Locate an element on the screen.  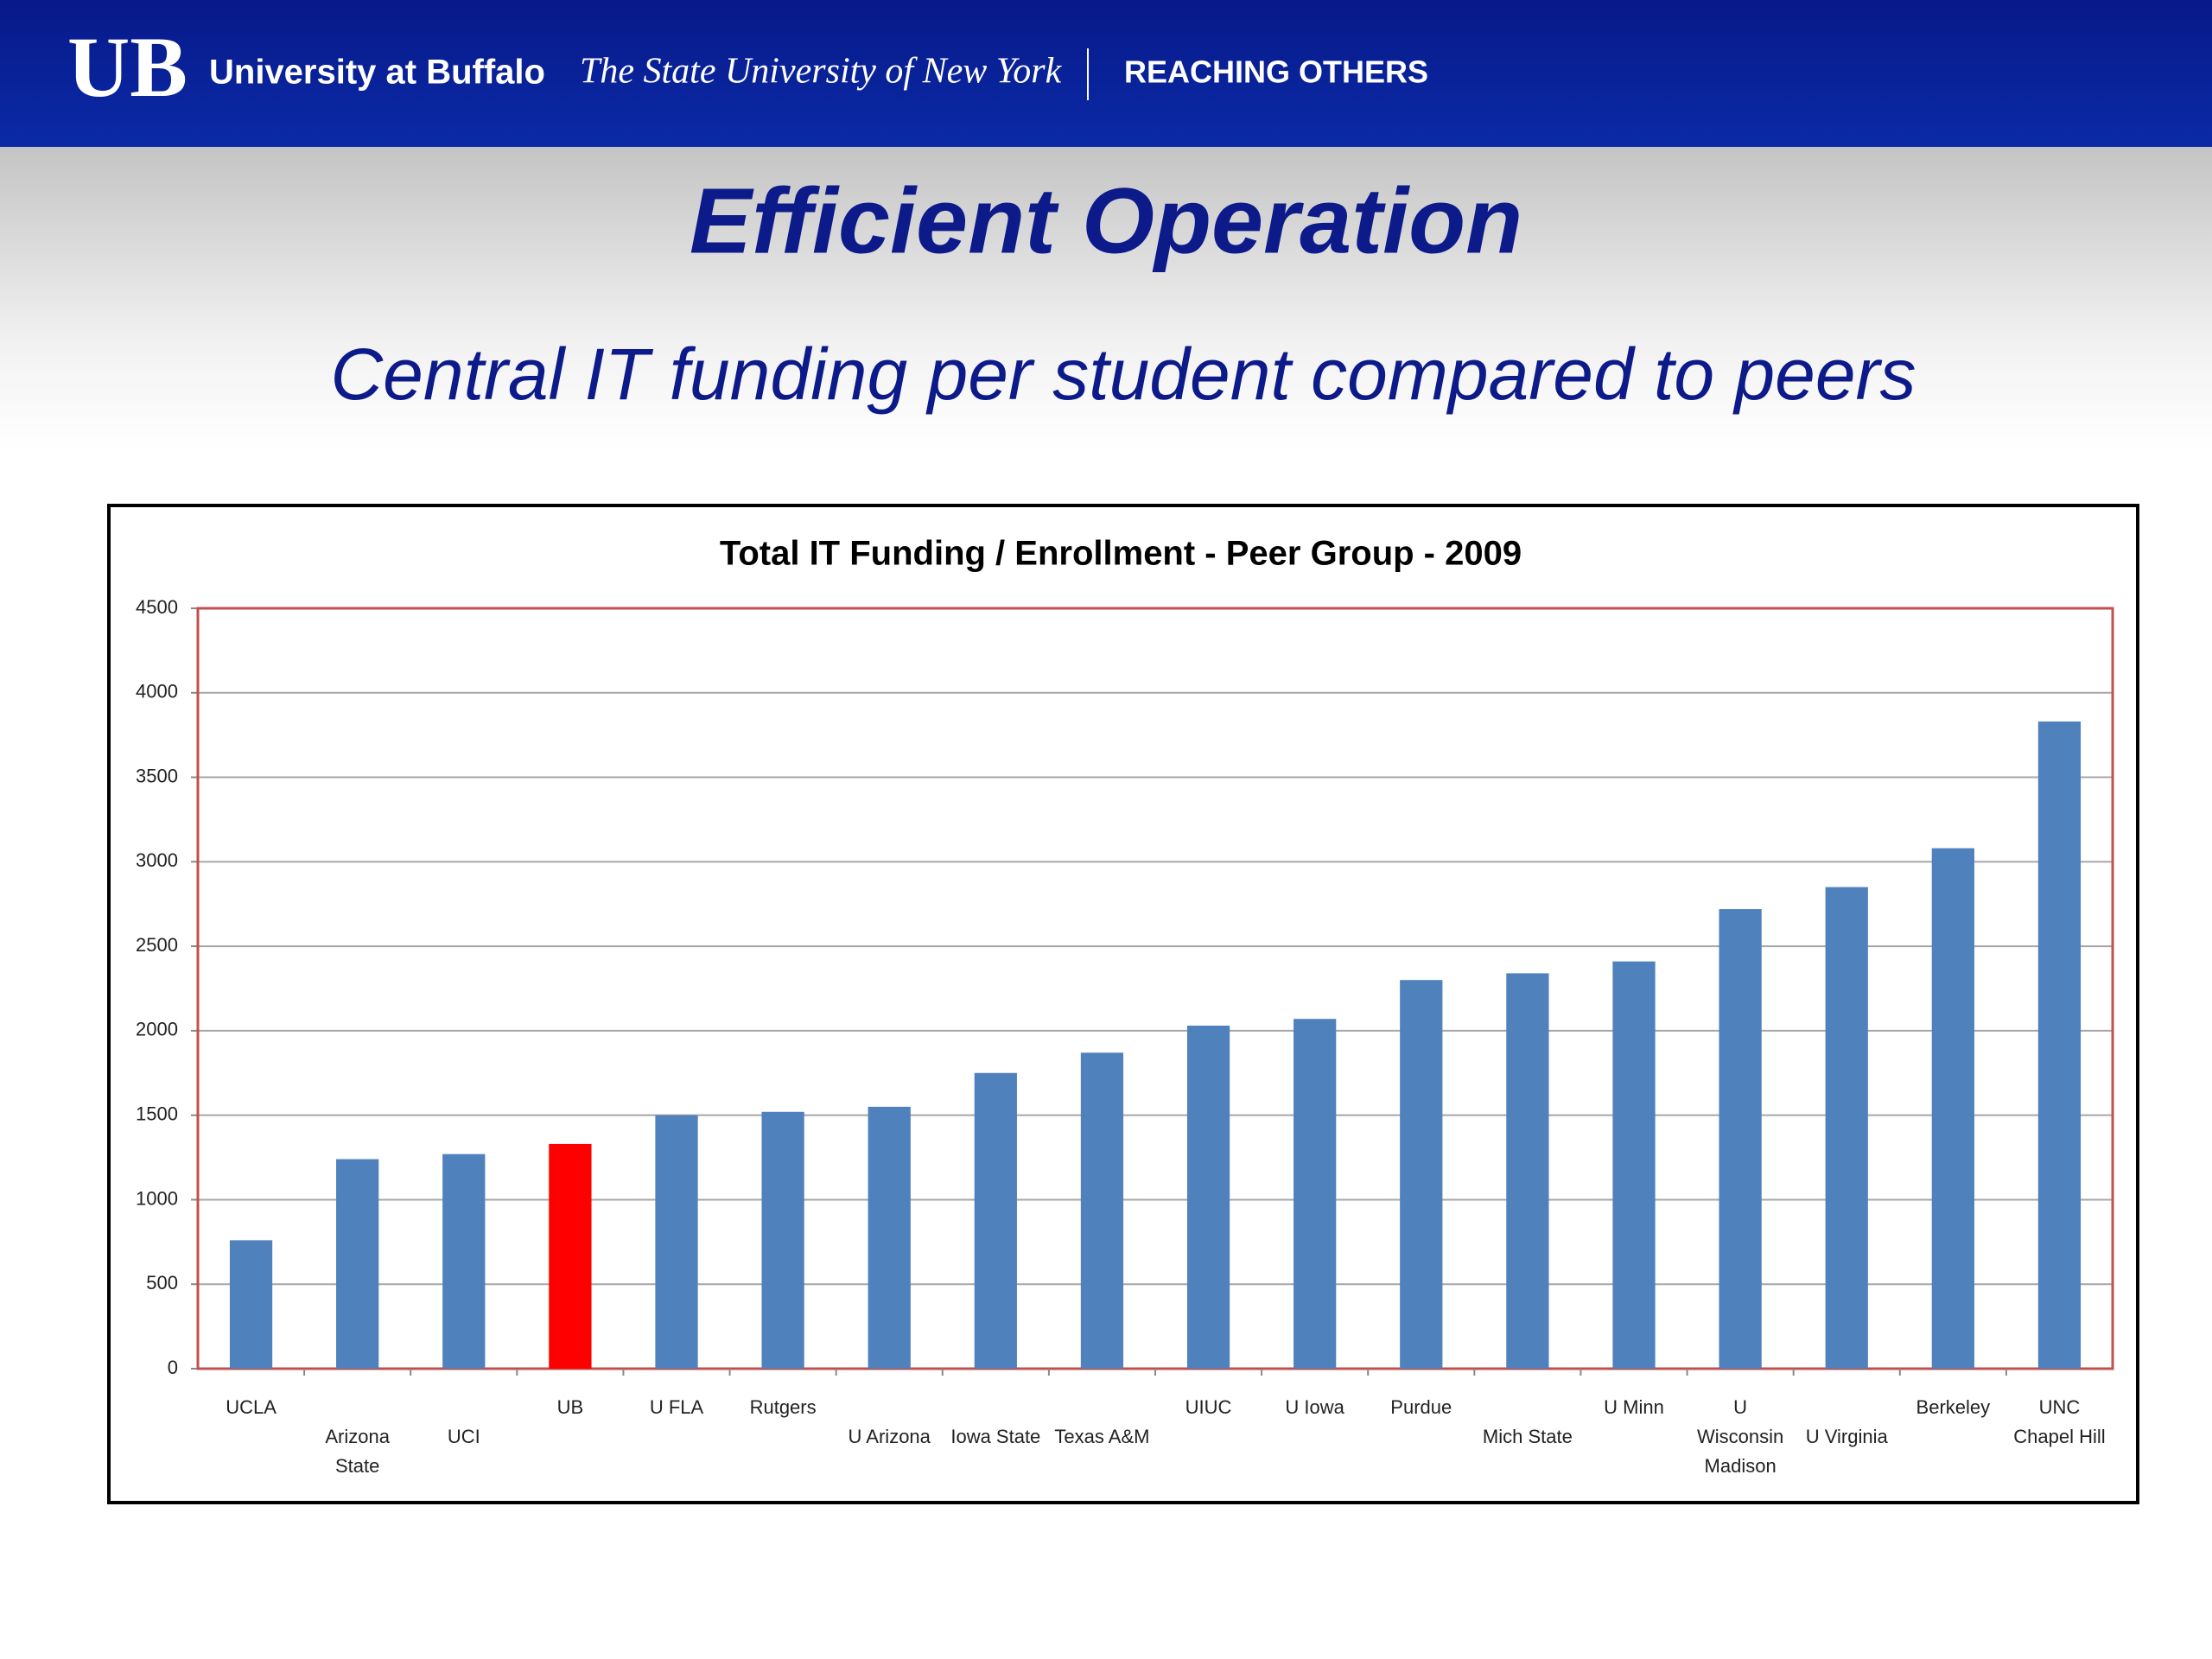
logo: UB is located at coordinates (127, 67).